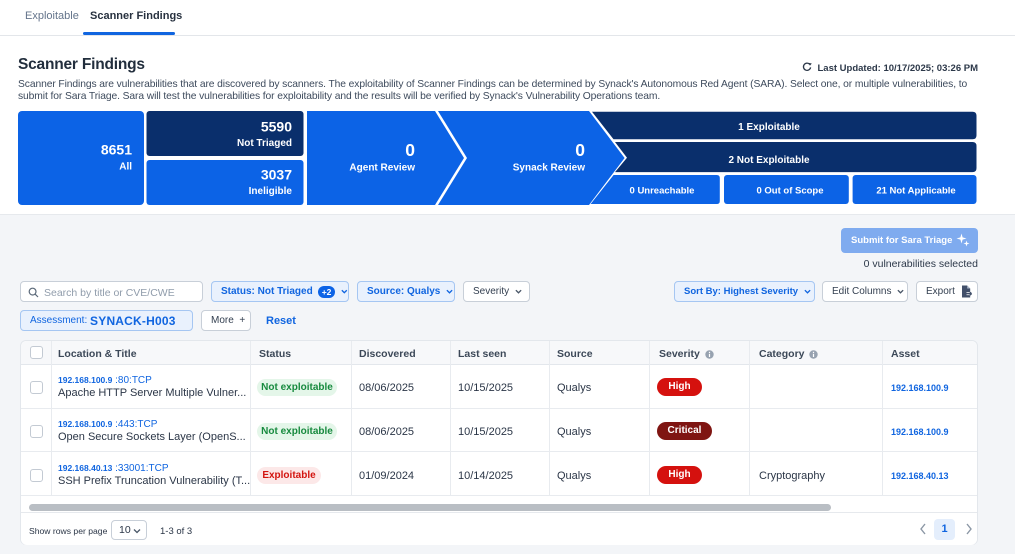  Describe the element at coordinates (769, 160) in the screenshot. I see `svg-text: 2 Not Exploitable` at that location.